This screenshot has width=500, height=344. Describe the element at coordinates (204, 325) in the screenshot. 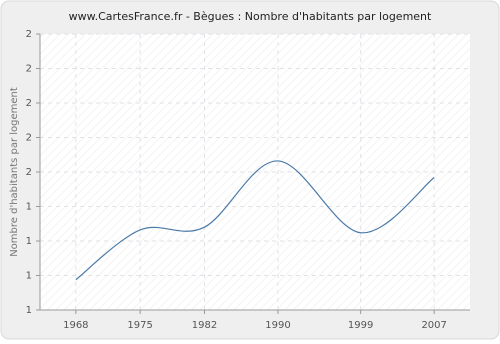

I see `x-tick-label: 1982` at that location.